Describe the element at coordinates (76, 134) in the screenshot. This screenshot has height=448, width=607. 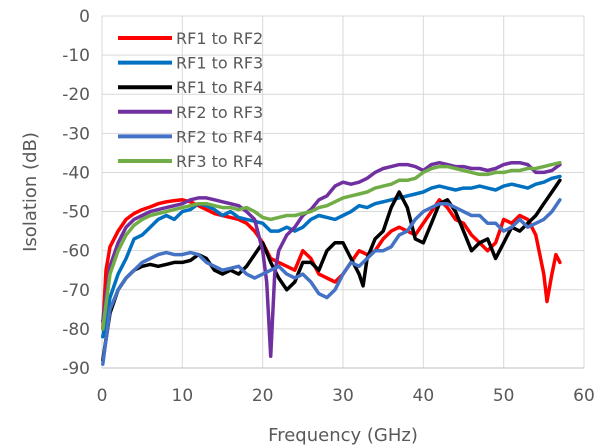
I see `y-tick-label: -30` at that location.